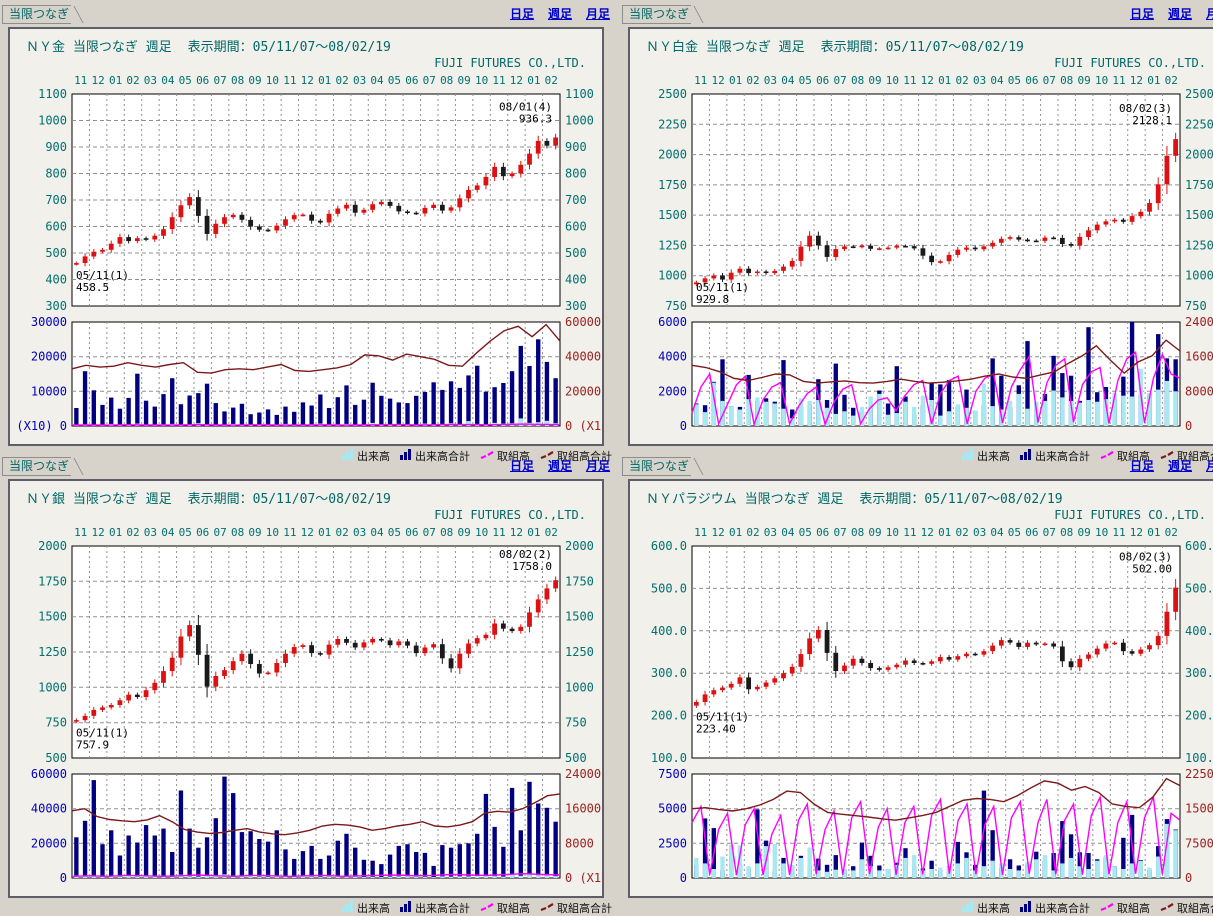 The height and width of the screenshot is (916, 1213). Describe the element at coordinates (1199, 124) in the screenshot. I see `svg-text: 2250` at that location.